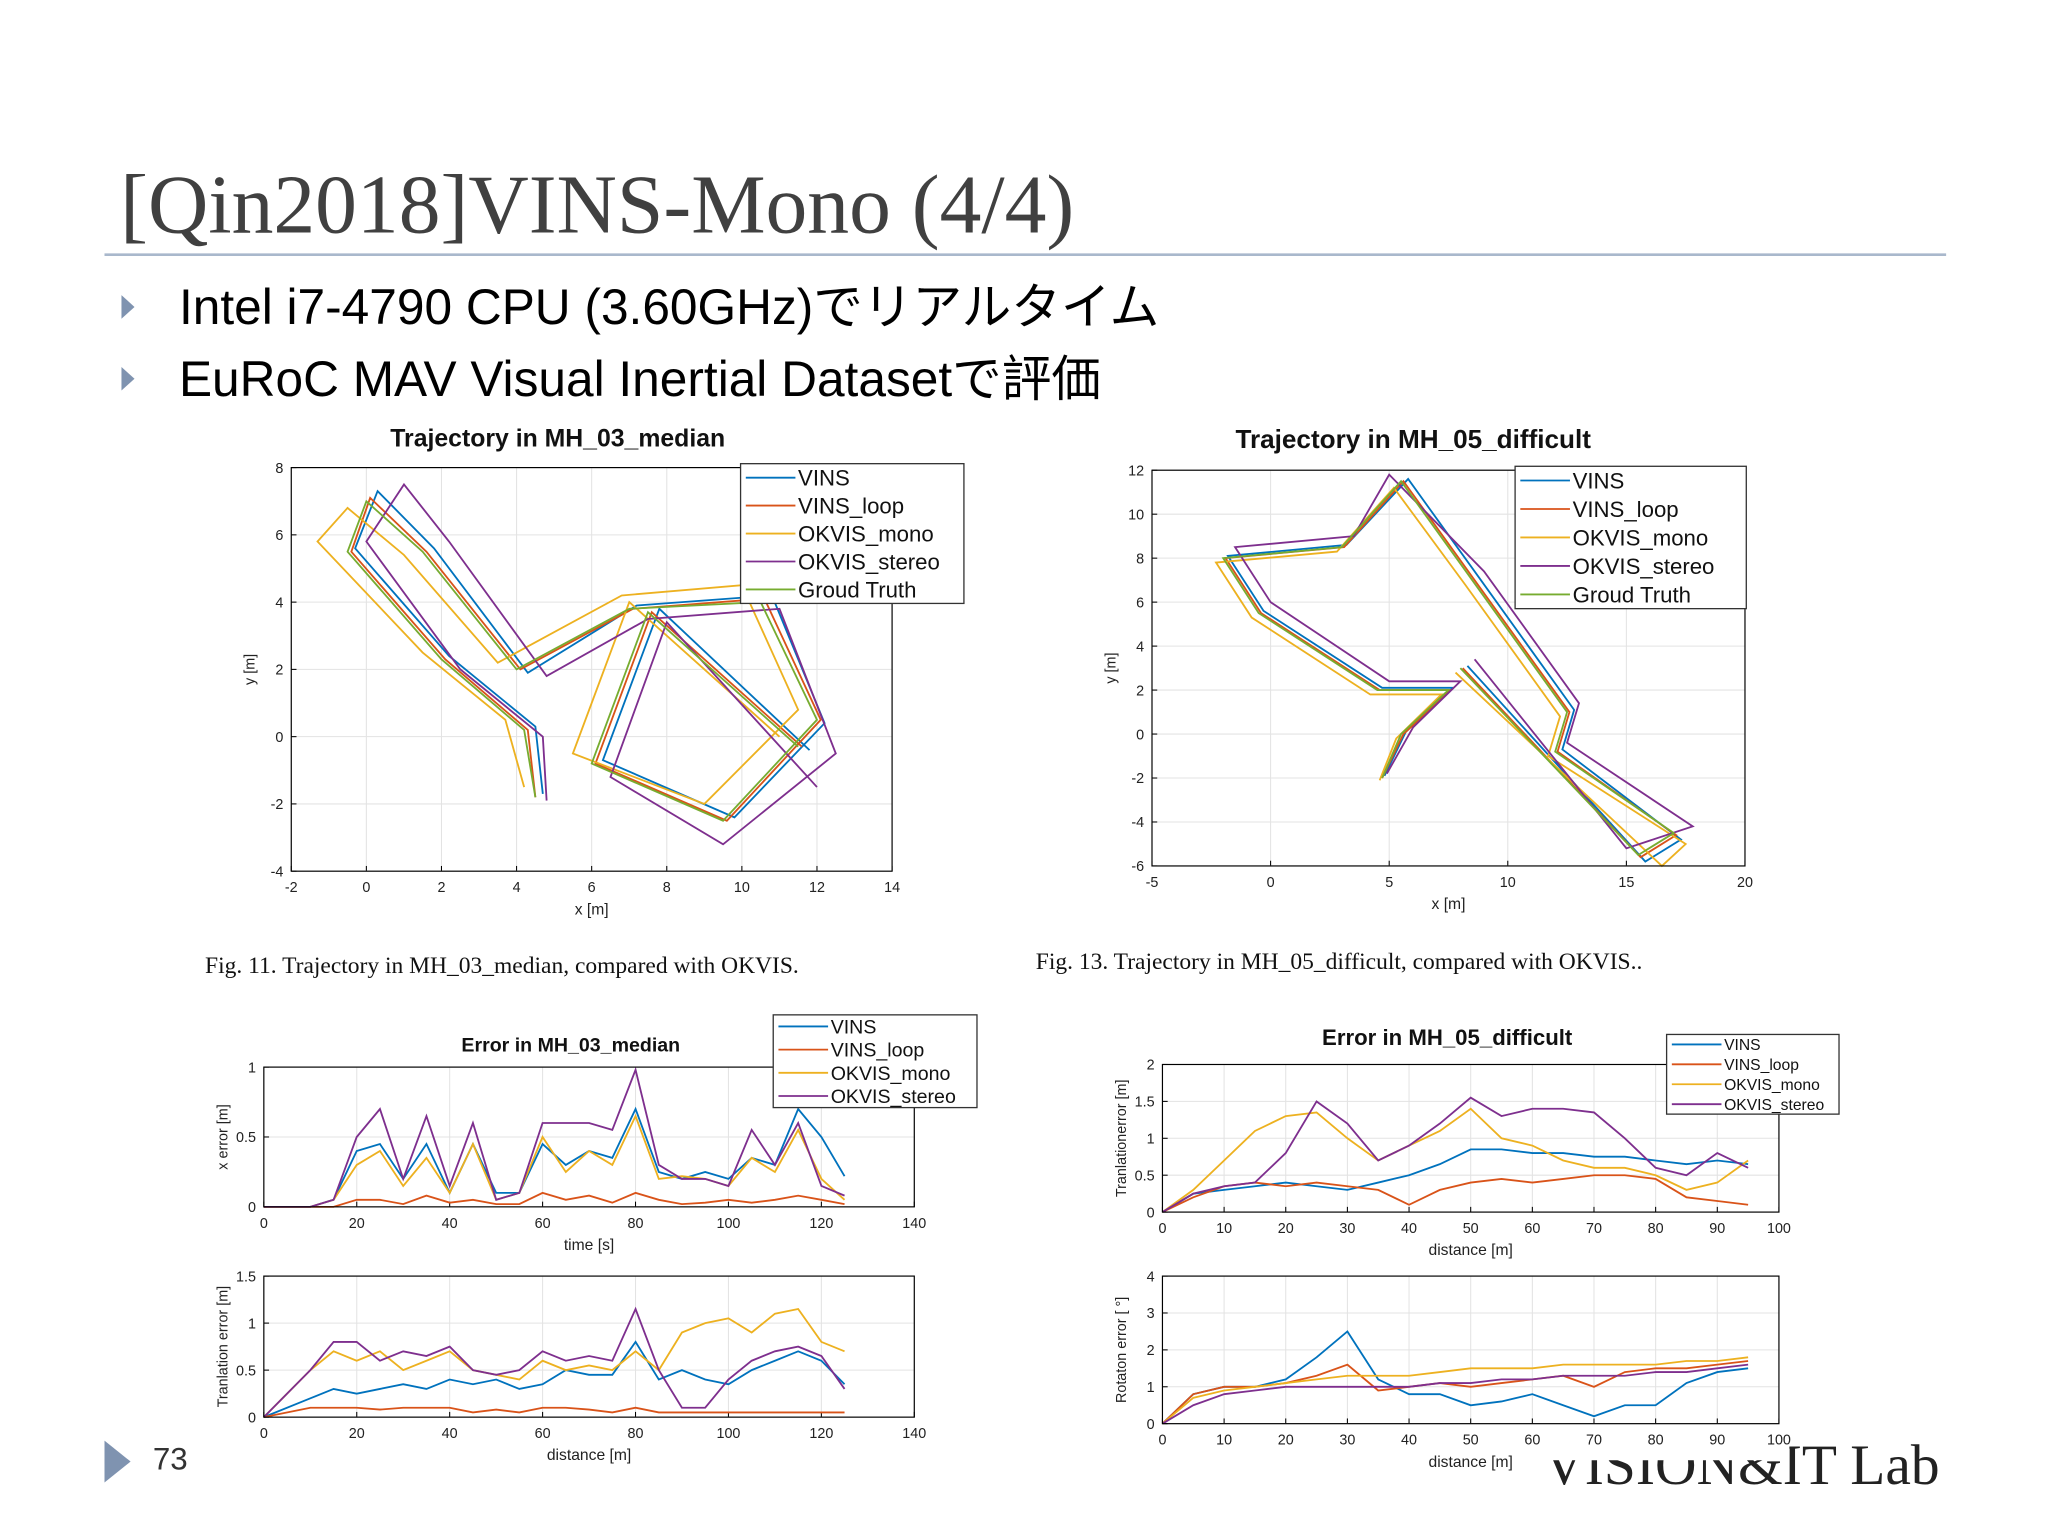 The image size is (2048, 1536). What do you see at coordinates (170, 1458) in the screenshot?
I see `page-number: 73` at bounding box center [170, 1458].